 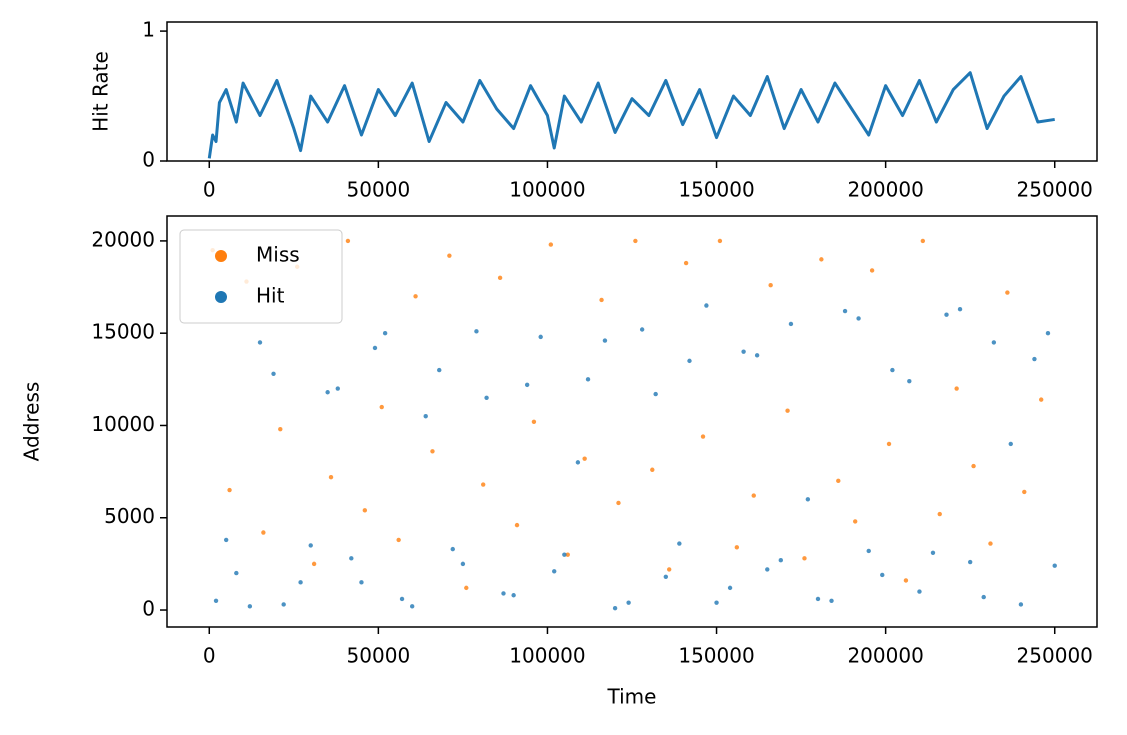 What do you see at coordinates (148, 609) in the screenshot?
I see `y-tick-label: 0` at bounding box center [148, 609].